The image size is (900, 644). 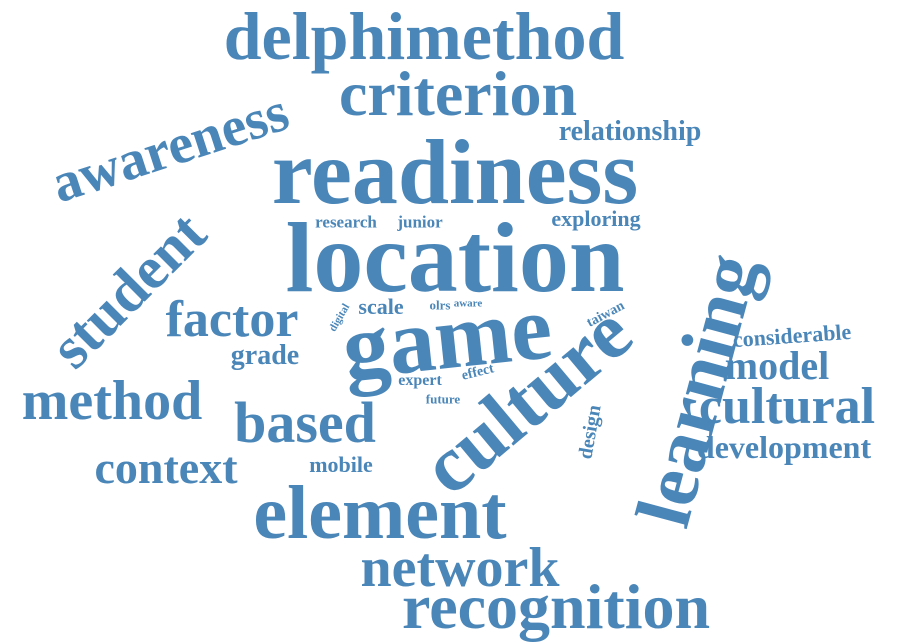 I want to click on word-context: context, so click(x=166, y=467).